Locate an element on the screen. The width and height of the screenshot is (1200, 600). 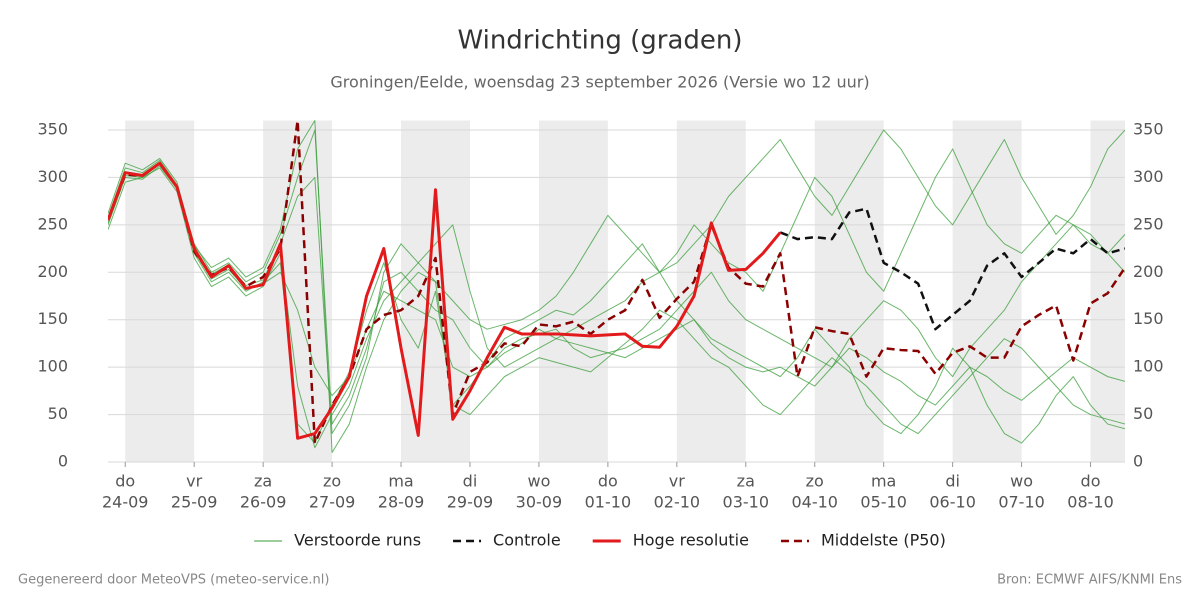
chart-title: Windrichting (graden) is located at coordinates (599, 41).